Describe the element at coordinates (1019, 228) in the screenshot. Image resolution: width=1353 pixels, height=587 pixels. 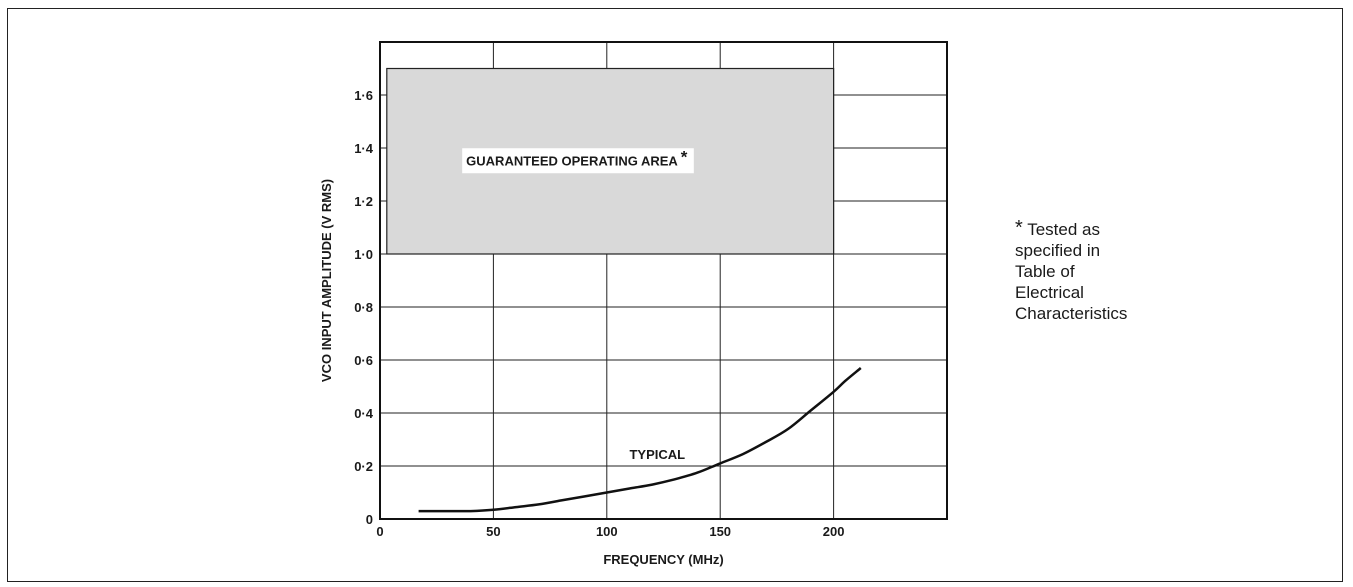
I see `footnote-asterisk: *` at that location.